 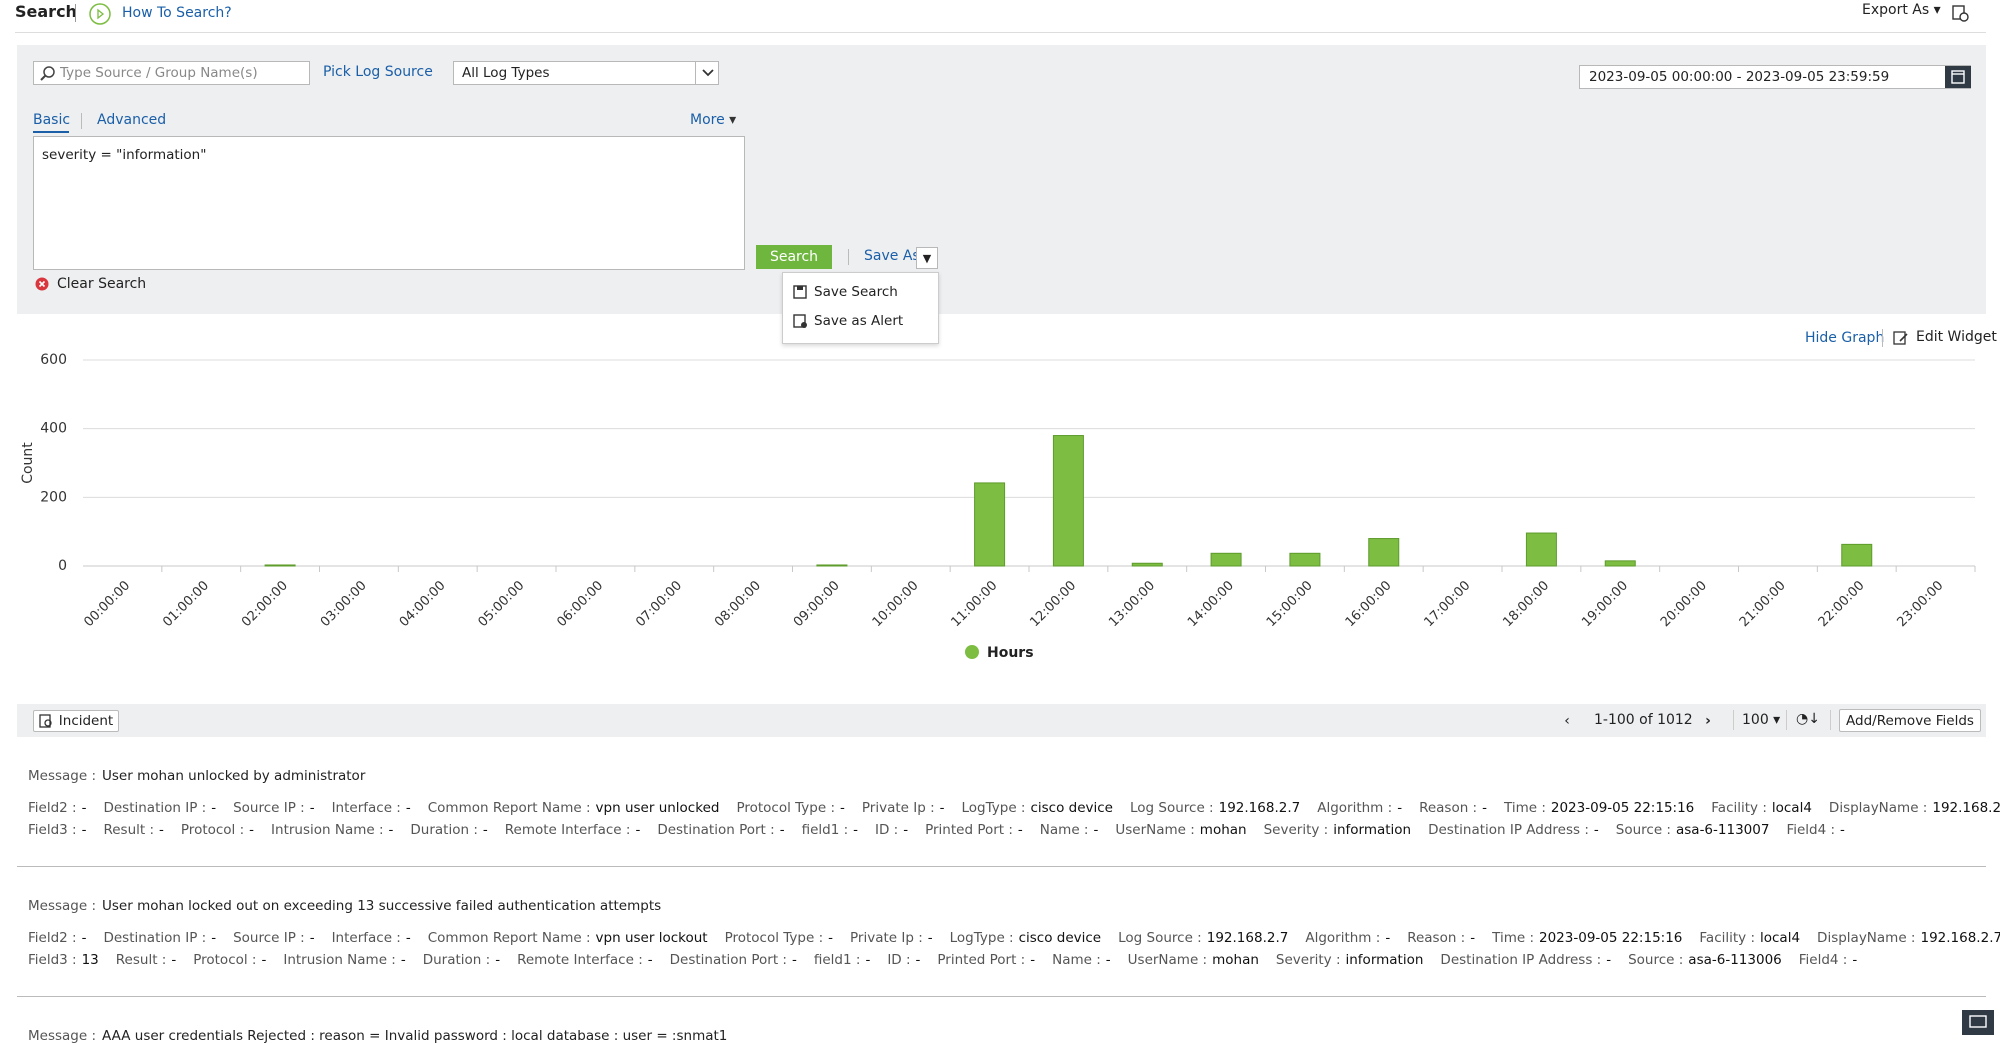 What do you see at coordinates (1708, 721) in the screenshot?
I see `next-page: ›` at bounding box center [1708, 721].